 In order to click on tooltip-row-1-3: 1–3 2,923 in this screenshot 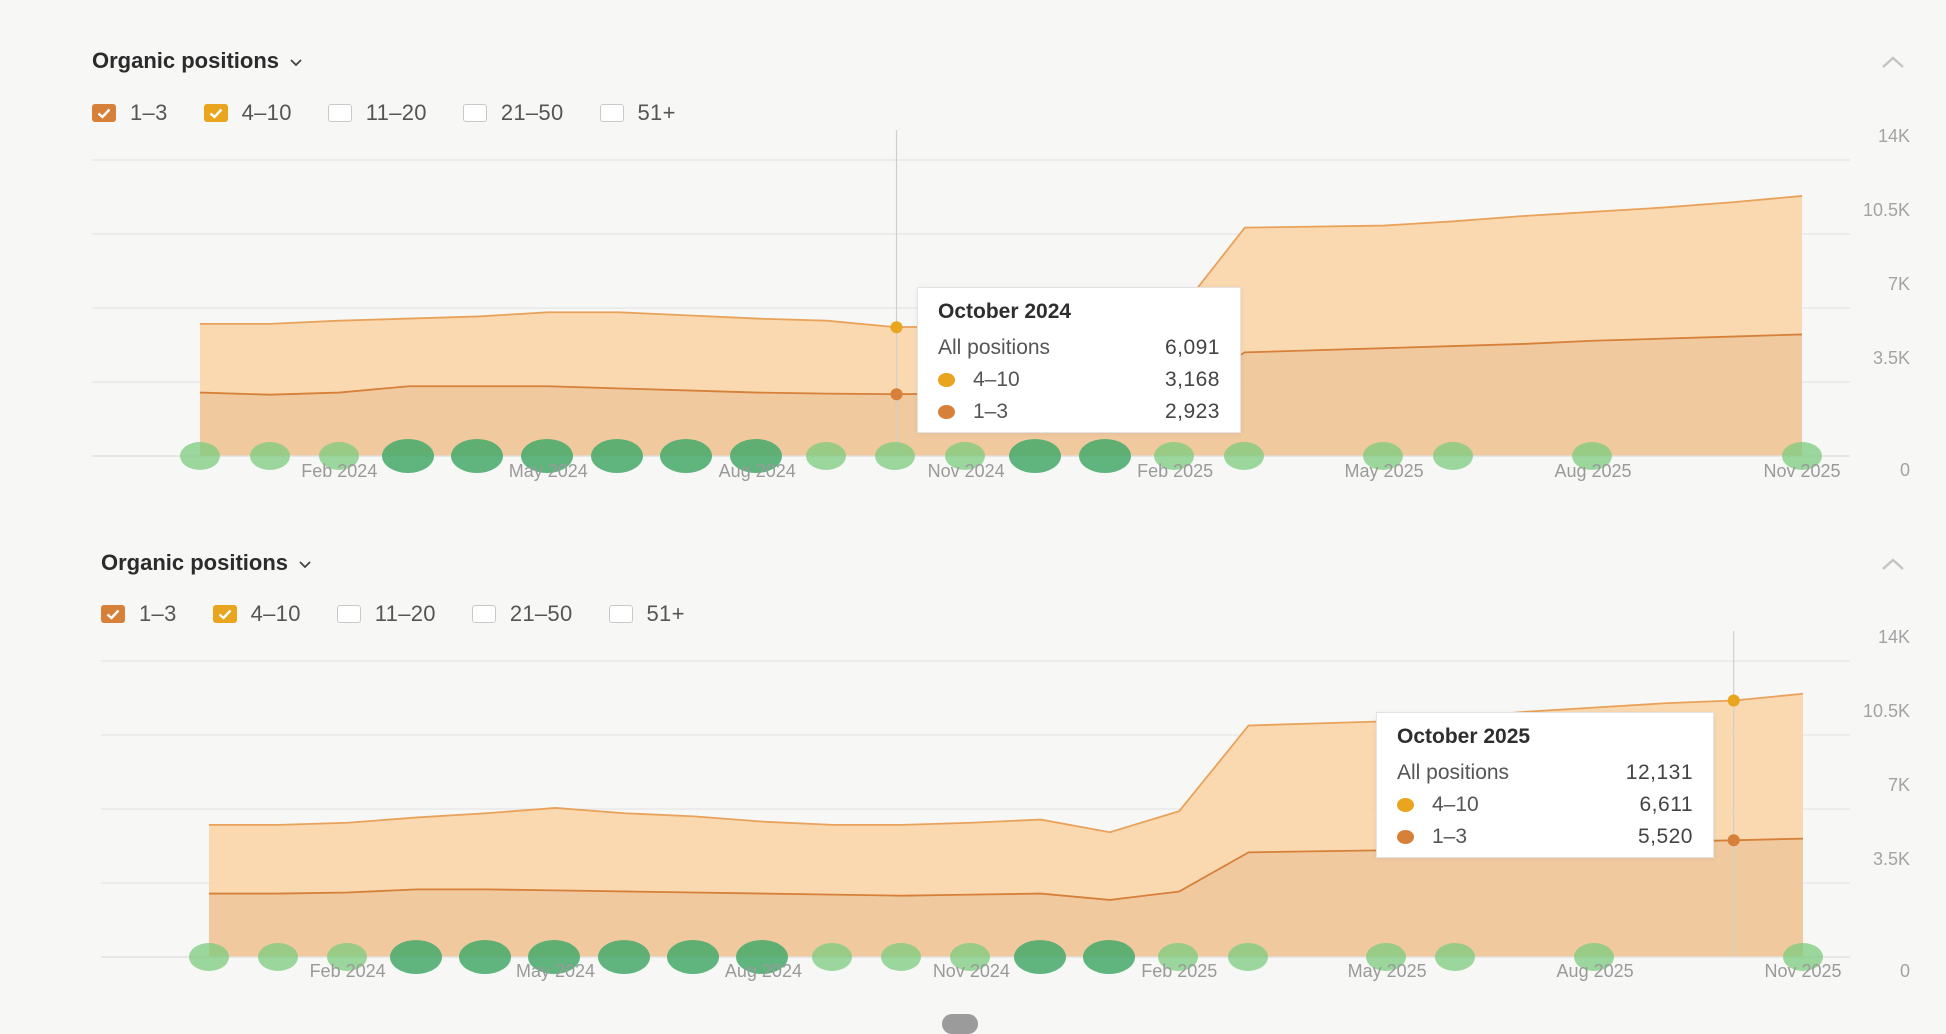, I will do `click(1079, 412)`.